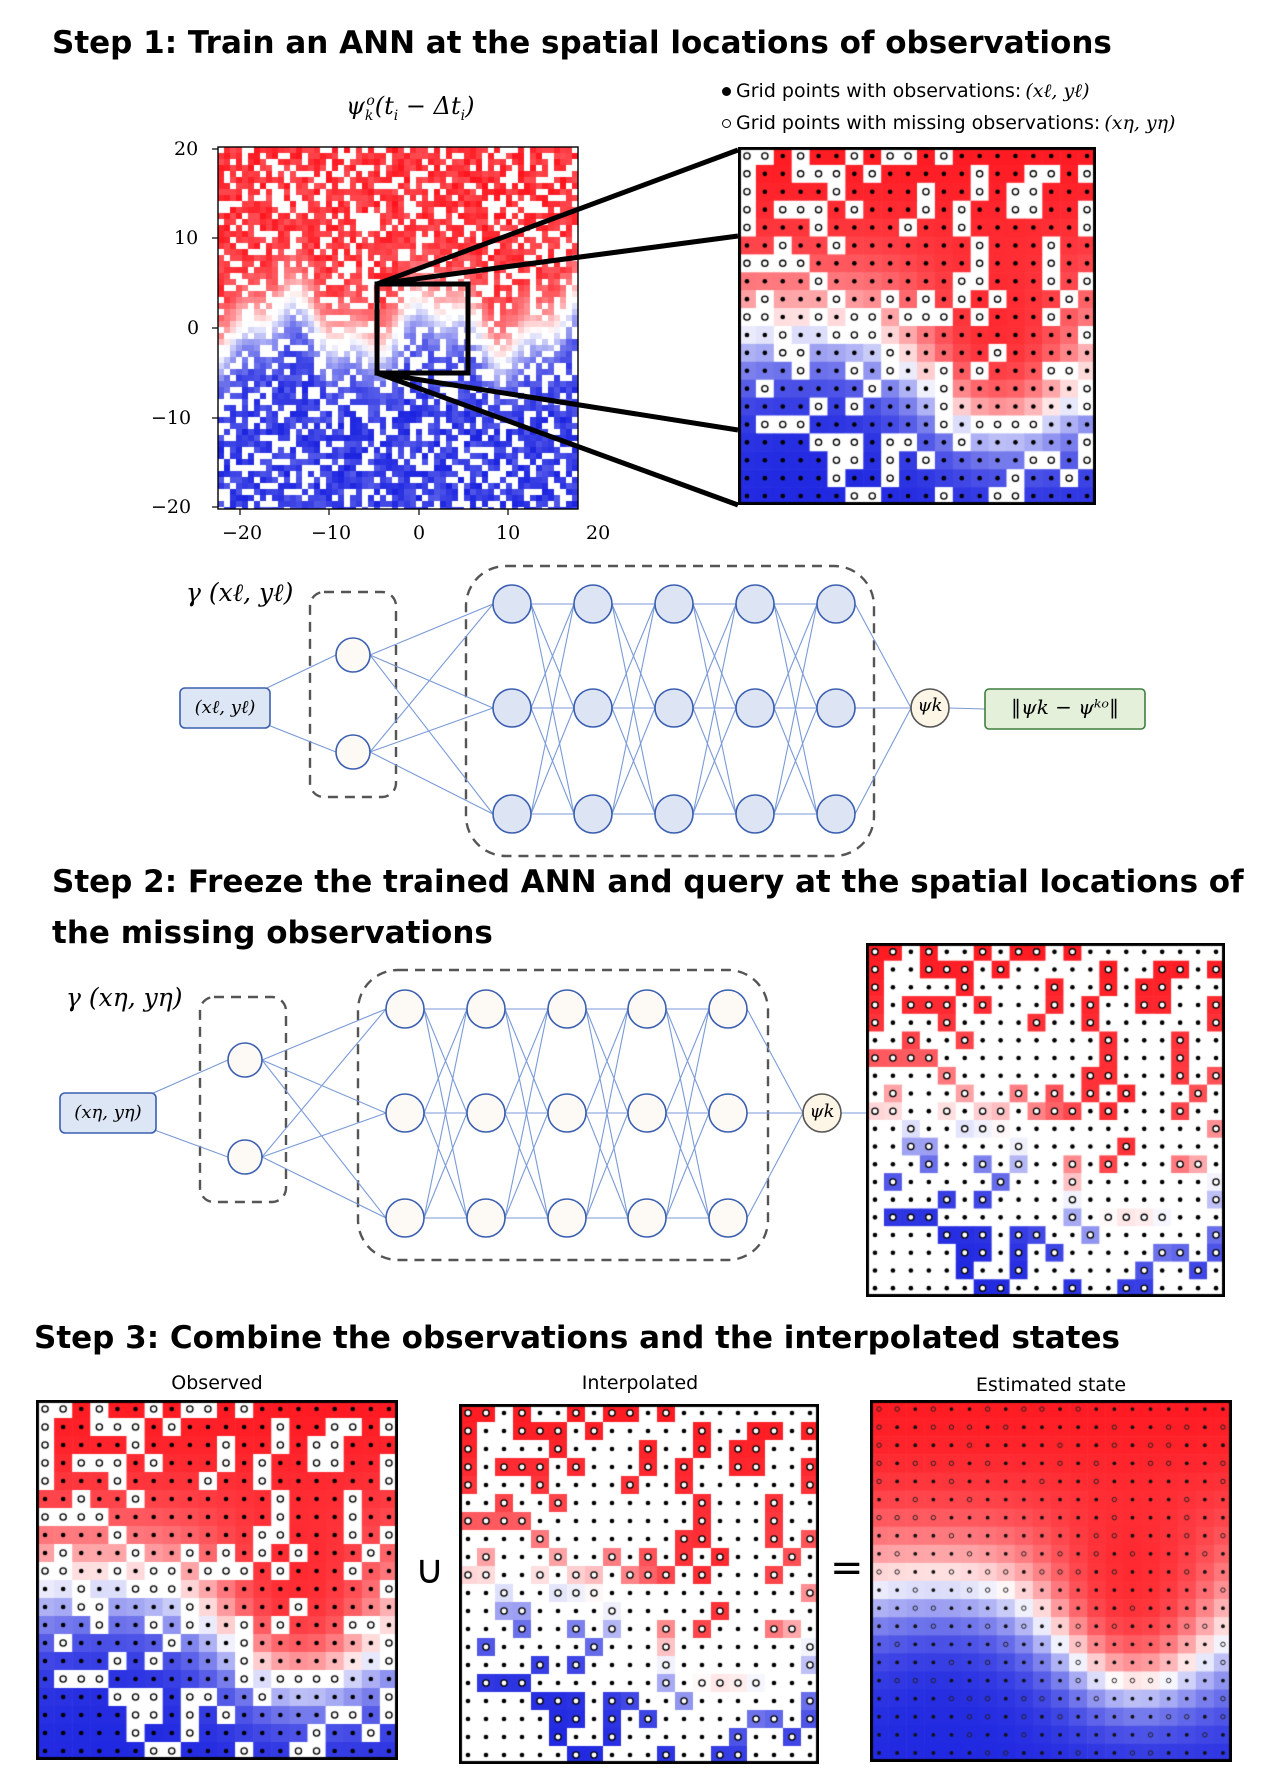 The image size is (1266, 1776). What do you see at coordinates (917, 326) in the screenshot?
I see `zoomed-observed-grid` at bounding box center [917, 326].